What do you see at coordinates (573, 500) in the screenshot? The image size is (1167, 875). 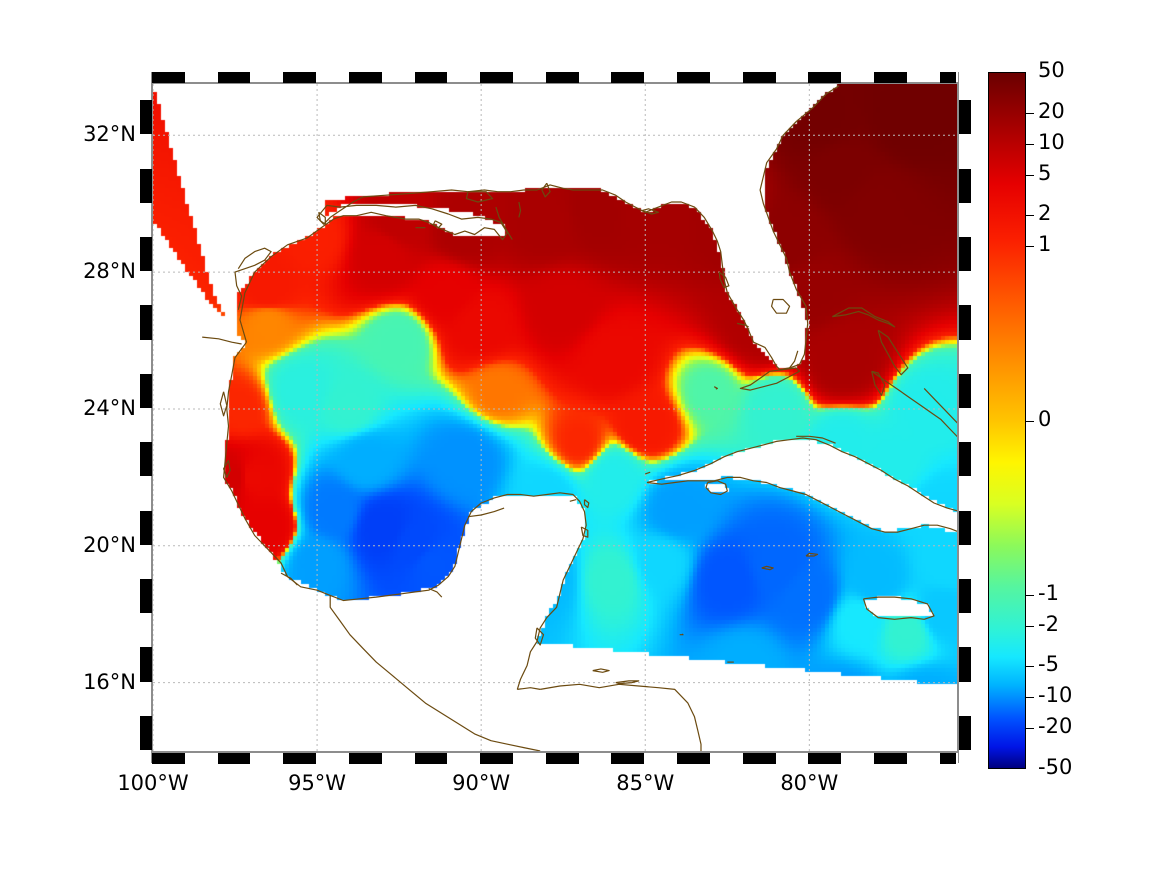 I see `coastline-isladelm` at bounding box center [573, 500].